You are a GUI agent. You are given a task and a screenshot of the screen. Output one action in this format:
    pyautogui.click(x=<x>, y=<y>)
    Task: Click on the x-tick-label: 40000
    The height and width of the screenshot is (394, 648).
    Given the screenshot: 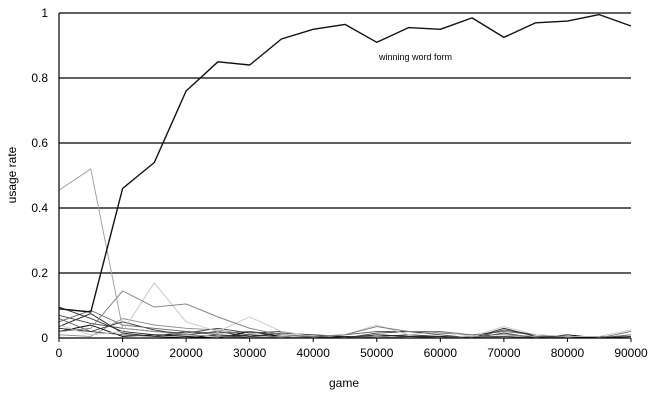 What is the action you would take?
    pyautogui.click(x=314, y=353)
    